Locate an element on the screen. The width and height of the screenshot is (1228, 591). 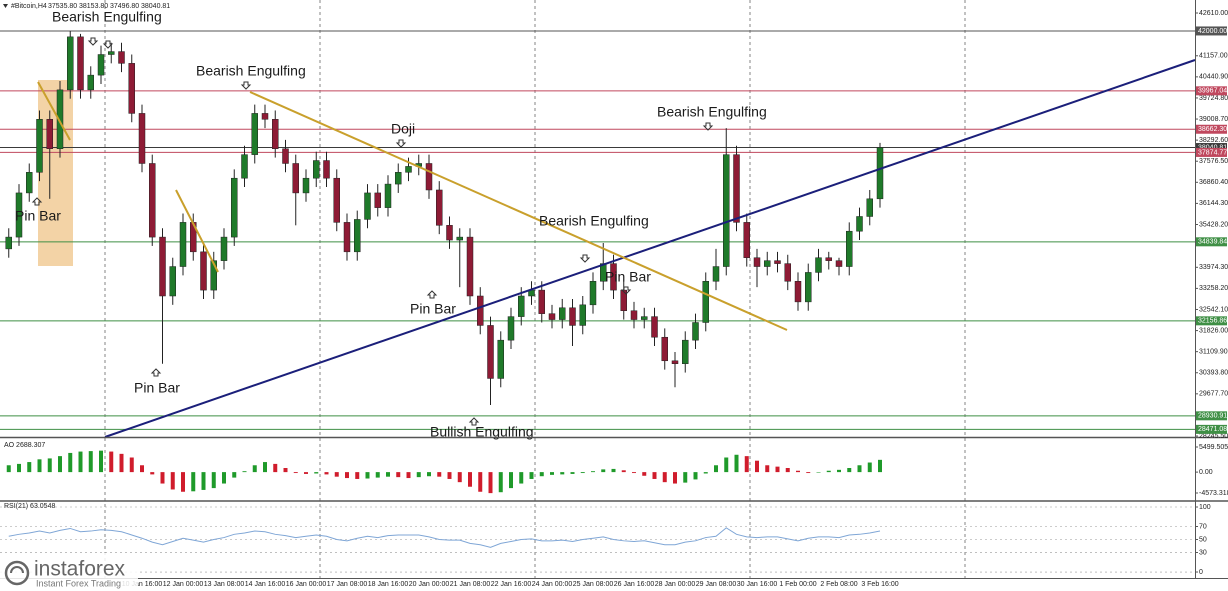
ohlc-open: 37535.80 is located at coordinates (62, 6).